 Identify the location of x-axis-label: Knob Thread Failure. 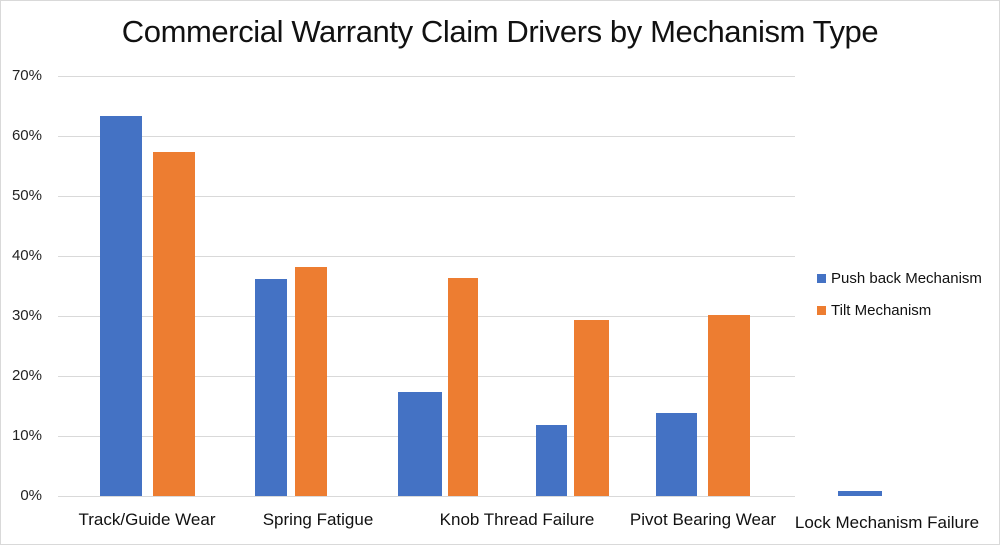
(517, 519).